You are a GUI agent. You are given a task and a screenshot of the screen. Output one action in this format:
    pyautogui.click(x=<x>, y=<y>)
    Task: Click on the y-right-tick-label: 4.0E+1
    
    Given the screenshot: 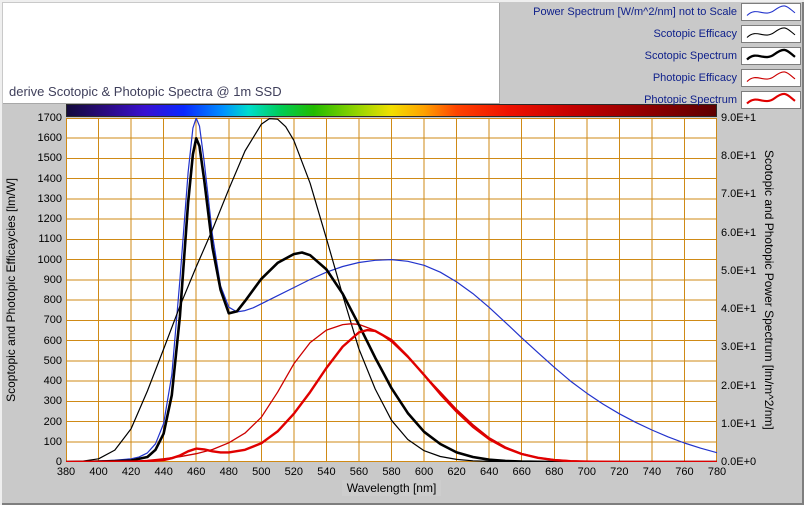 What is the action you would take?
    pyautogui.click(x=739, y=309)
    